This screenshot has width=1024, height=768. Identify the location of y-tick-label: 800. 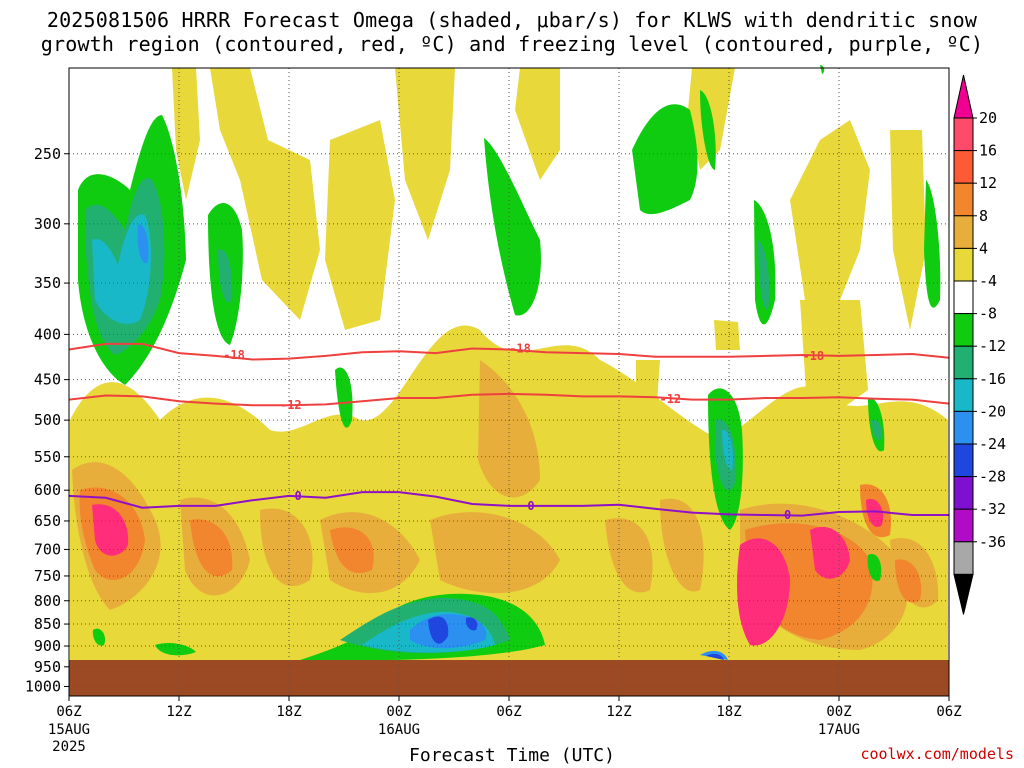
(47, 601).